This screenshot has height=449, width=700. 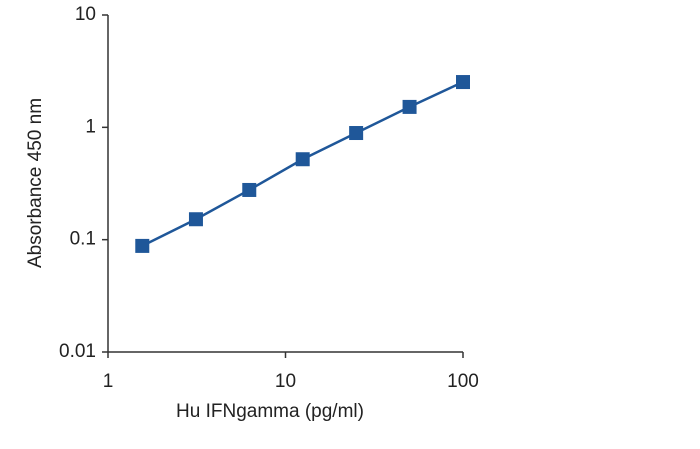 I want to click on y-tick-label: 1, so click(x=90, y=126).